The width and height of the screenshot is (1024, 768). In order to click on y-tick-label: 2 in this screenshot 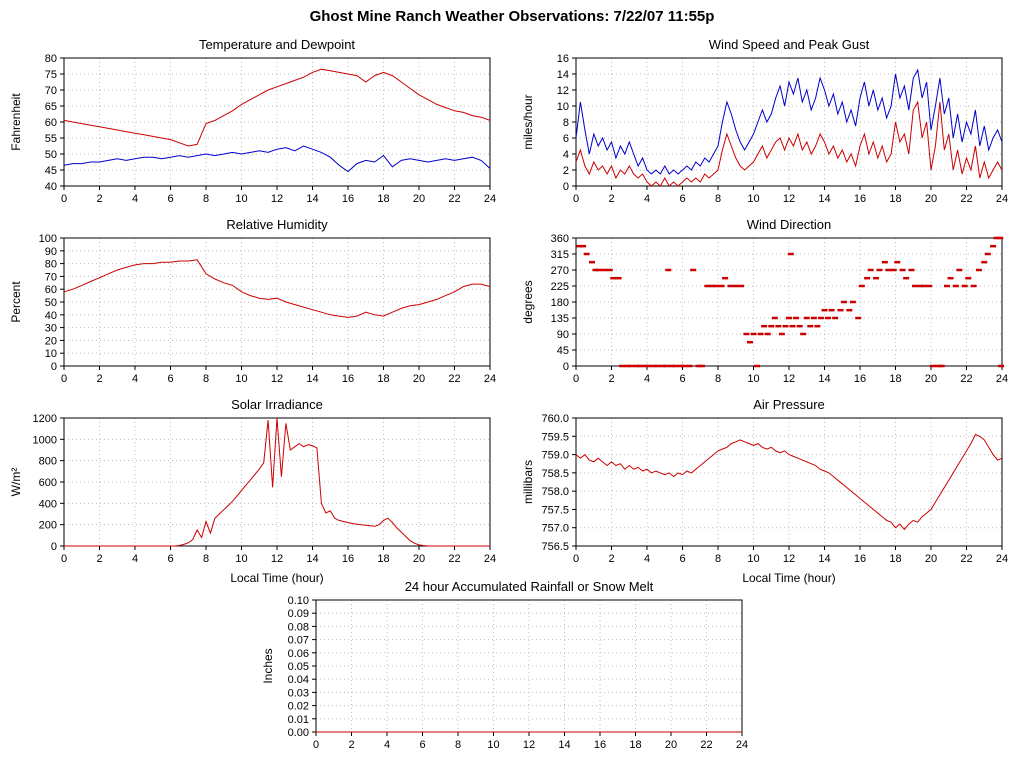, I will do `click(566, 171)`.